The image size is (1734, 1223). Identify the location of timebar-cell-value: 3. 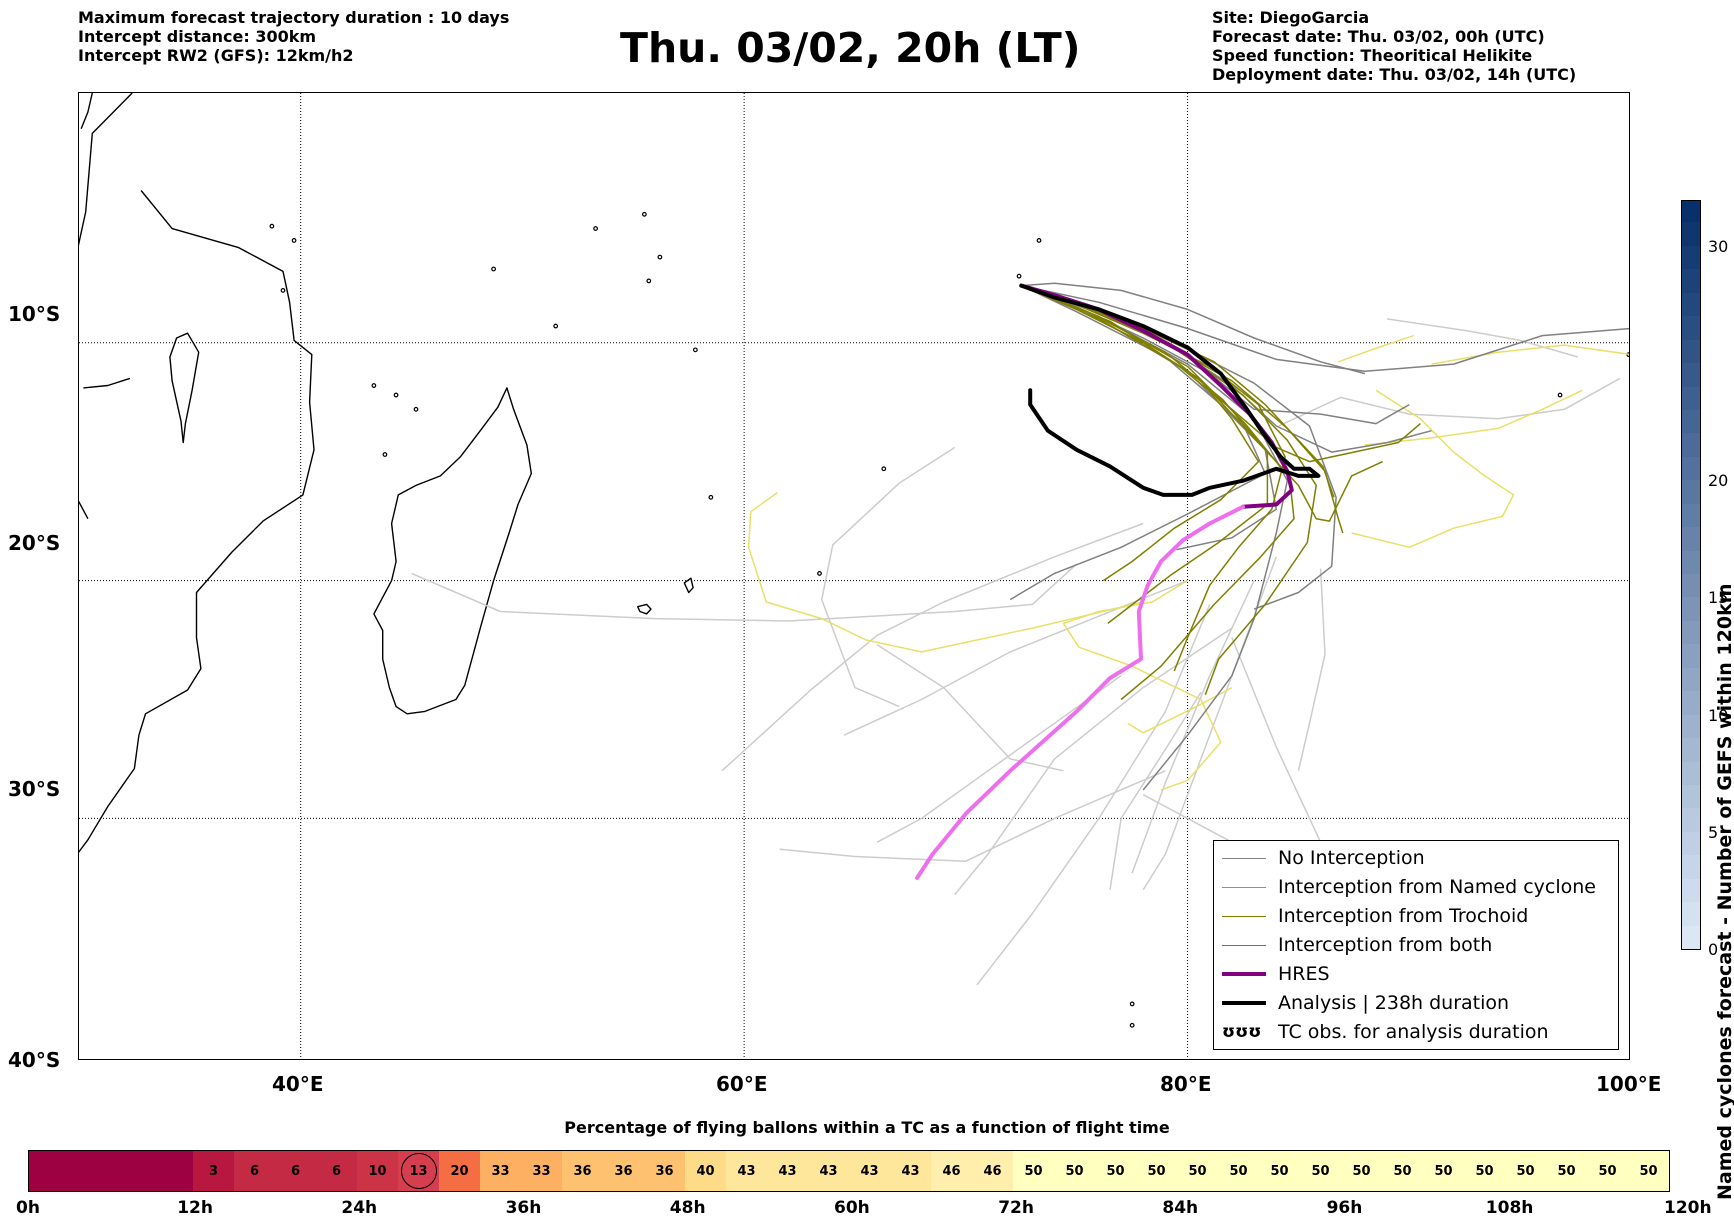
(213, 1171).